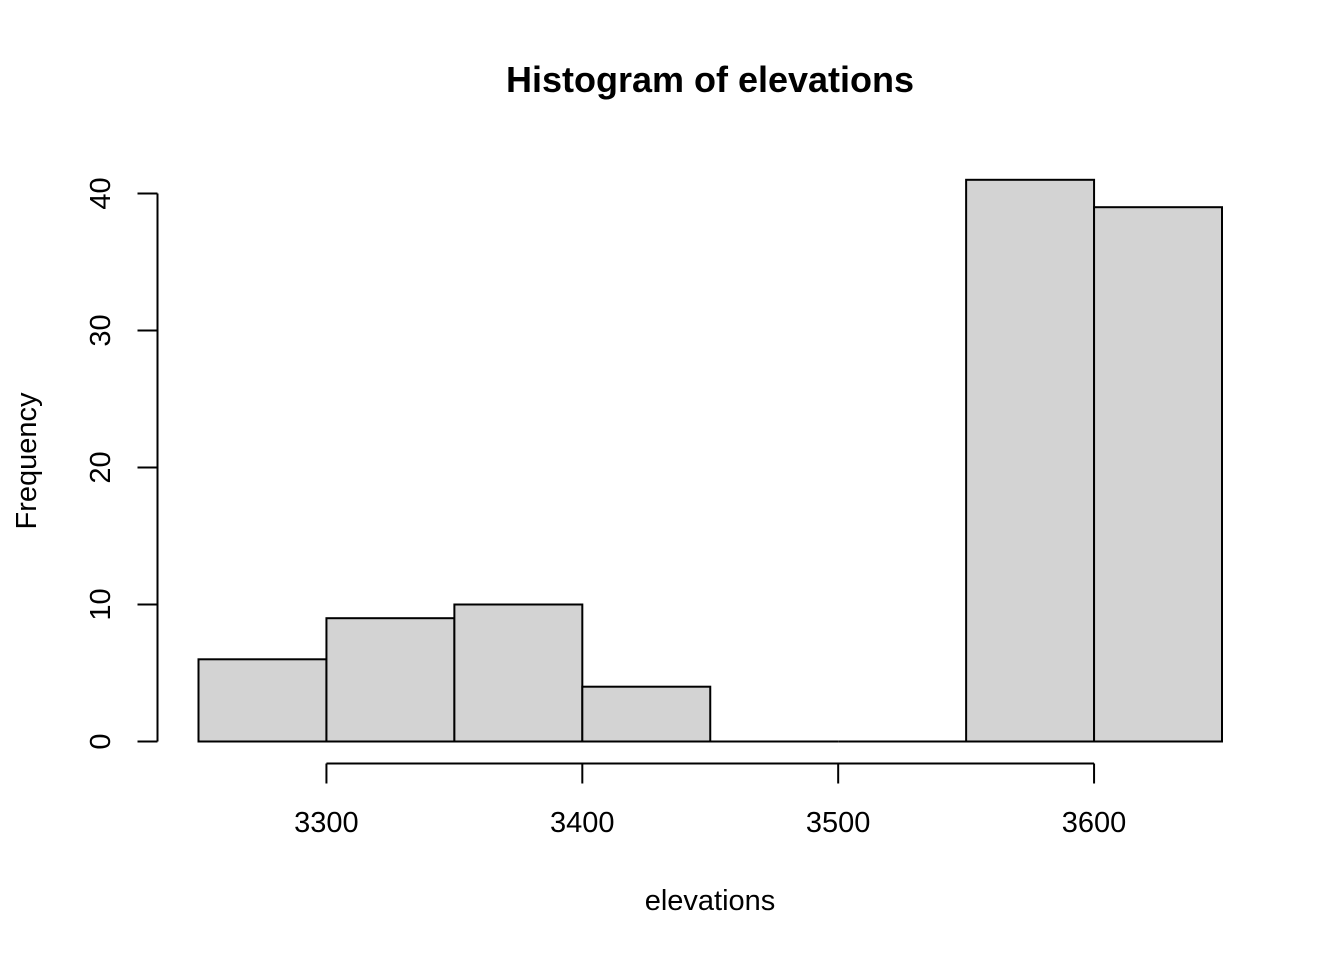  What do you see at coordinates (1094, 823) in the screenshot?
I see `x-tick-label-3600: 3600` at bounding box center [1094, 823].